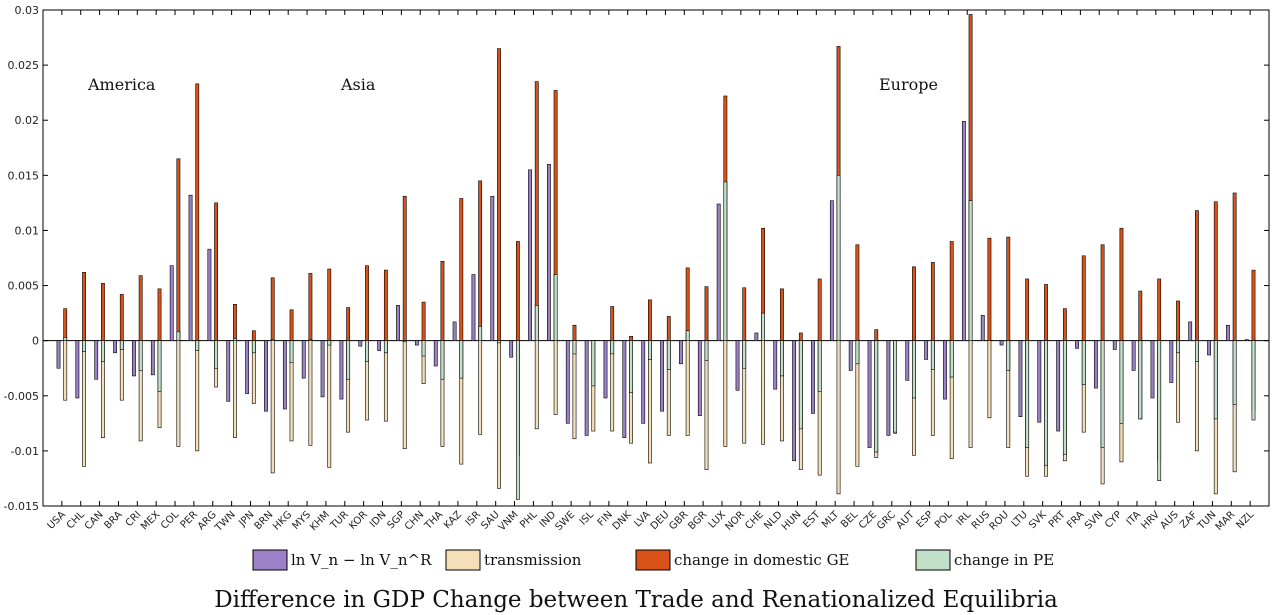  What do you see at coordinates (660, 520) in the screenshot?
I see `x-tick-label: DEU` at bounding box center [660, 520].